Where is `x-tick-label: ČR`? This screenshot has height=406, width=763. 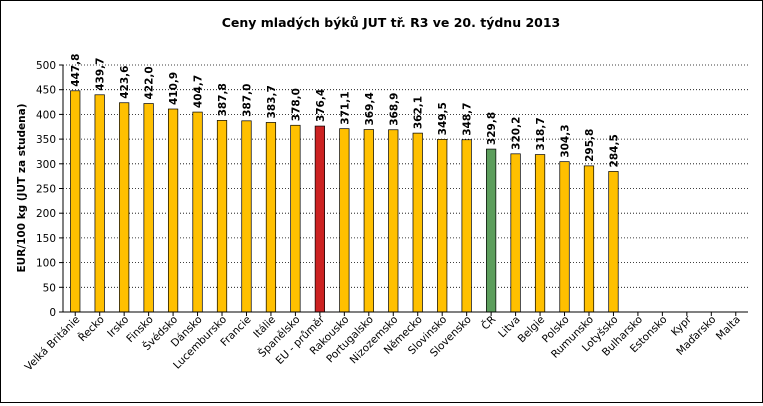 x-tick-label: ČR is located at coordinates (489, 323).